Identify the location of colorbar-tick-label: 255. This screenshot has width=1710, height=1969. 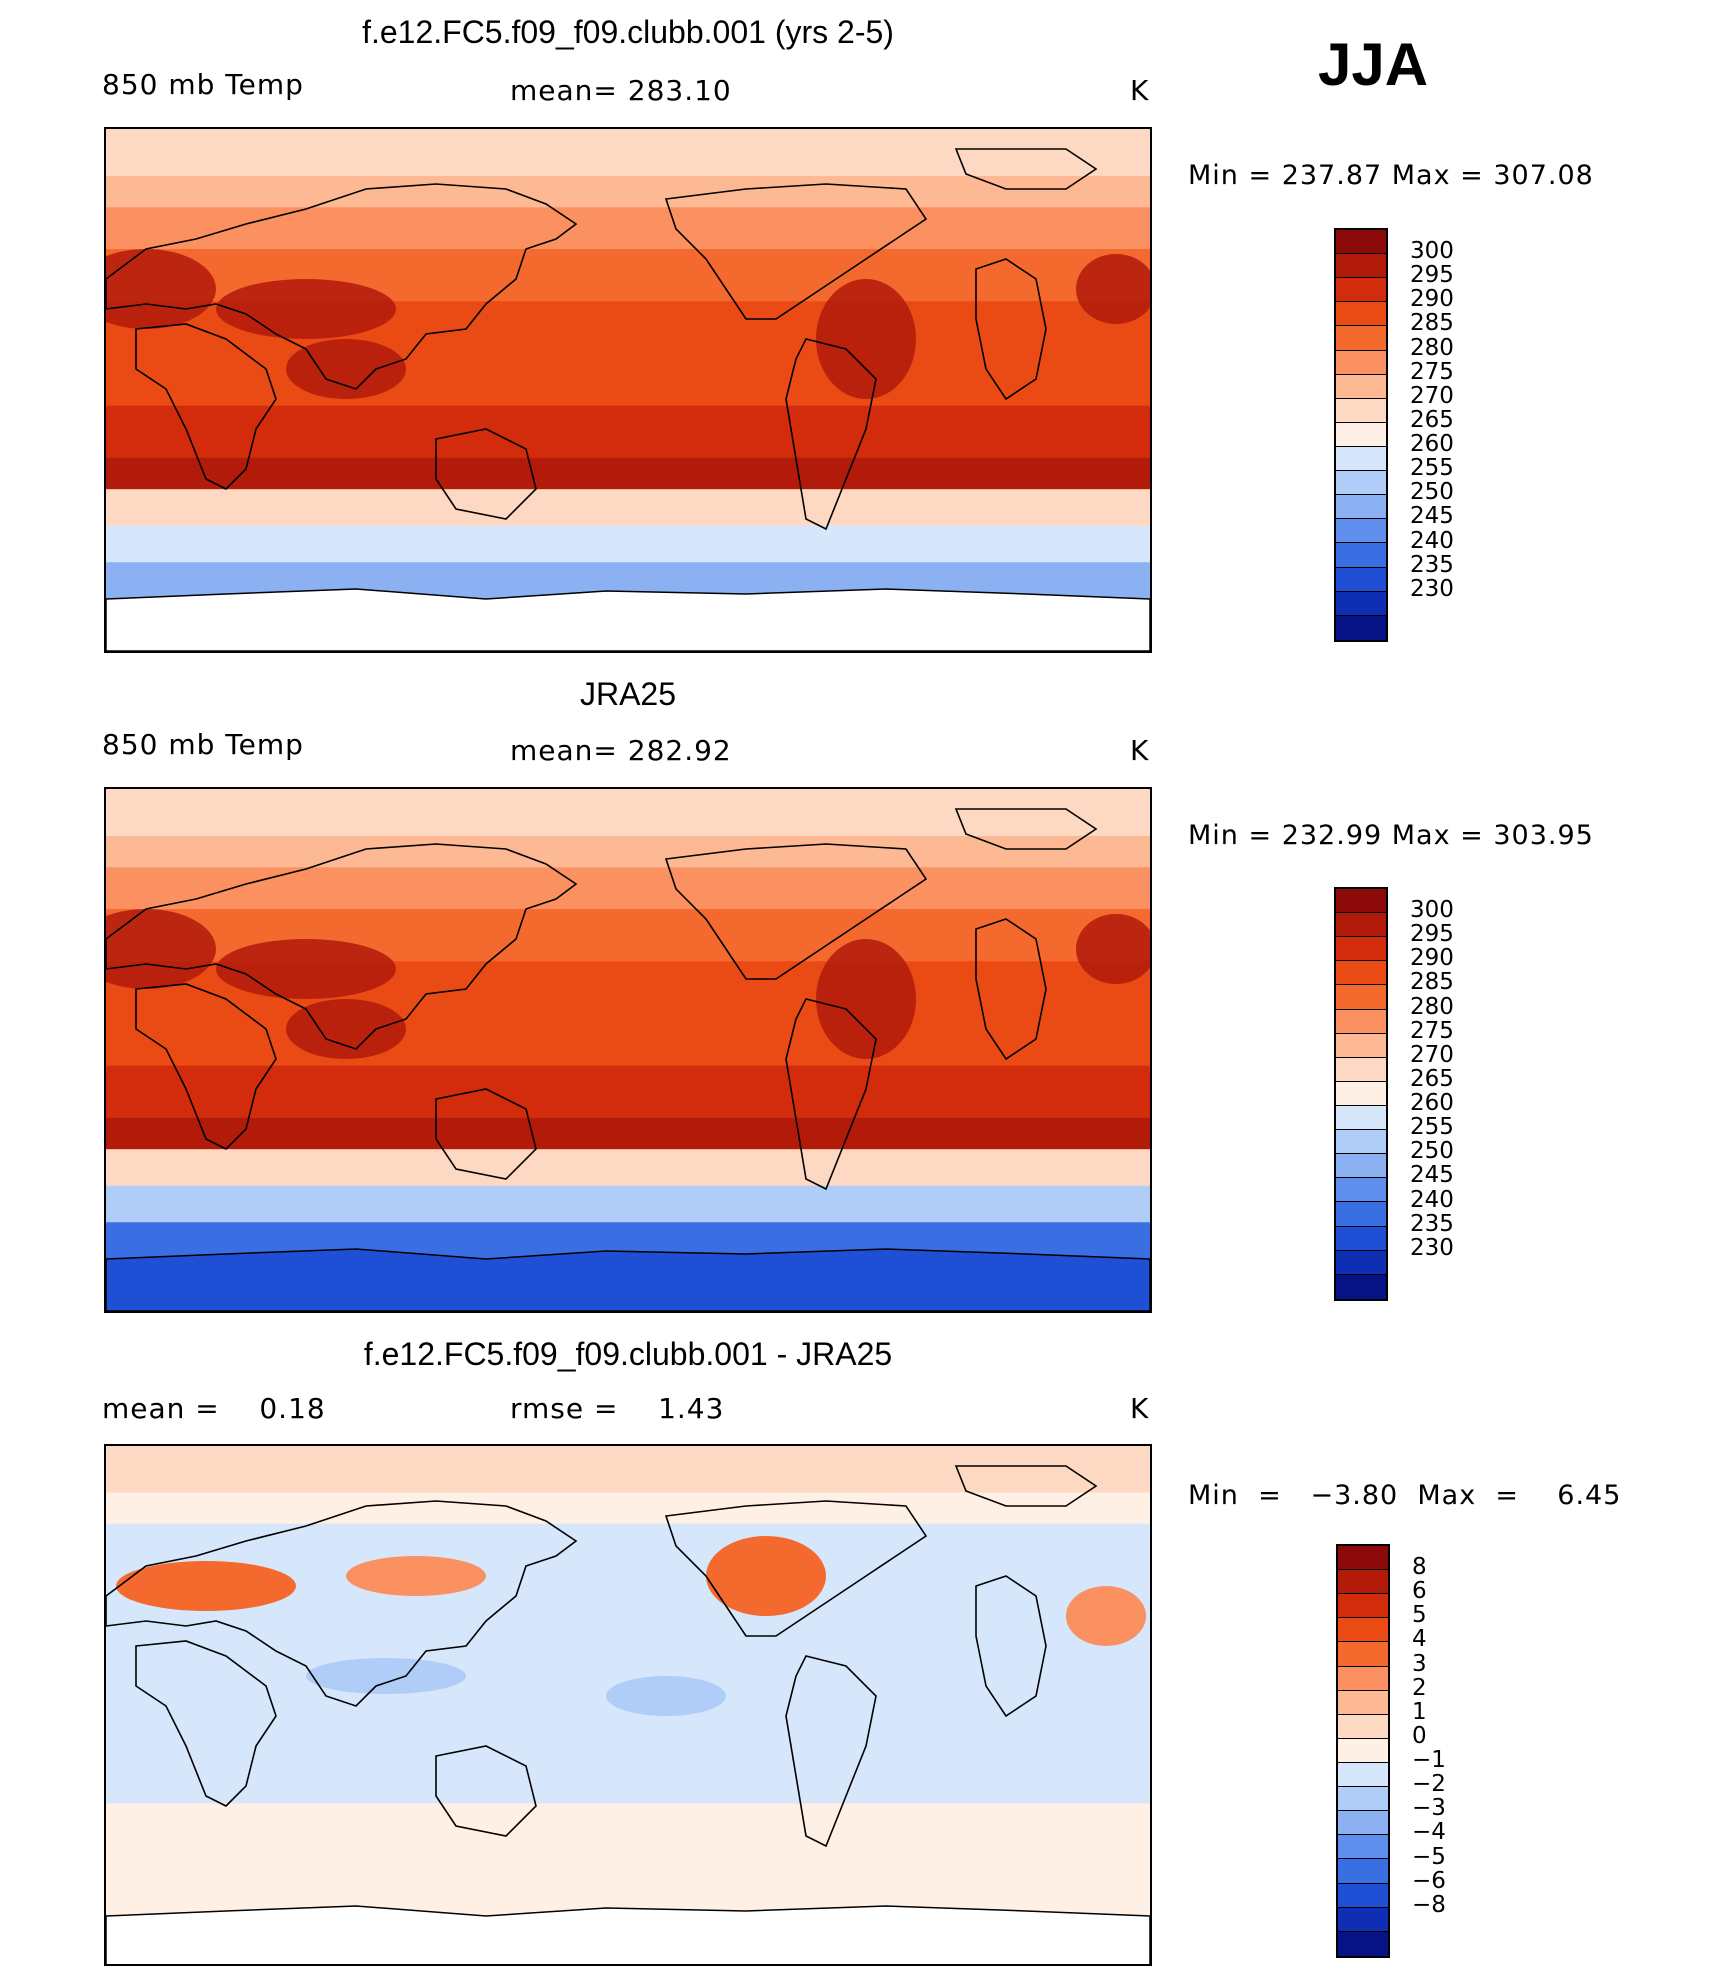
(1432, 468).